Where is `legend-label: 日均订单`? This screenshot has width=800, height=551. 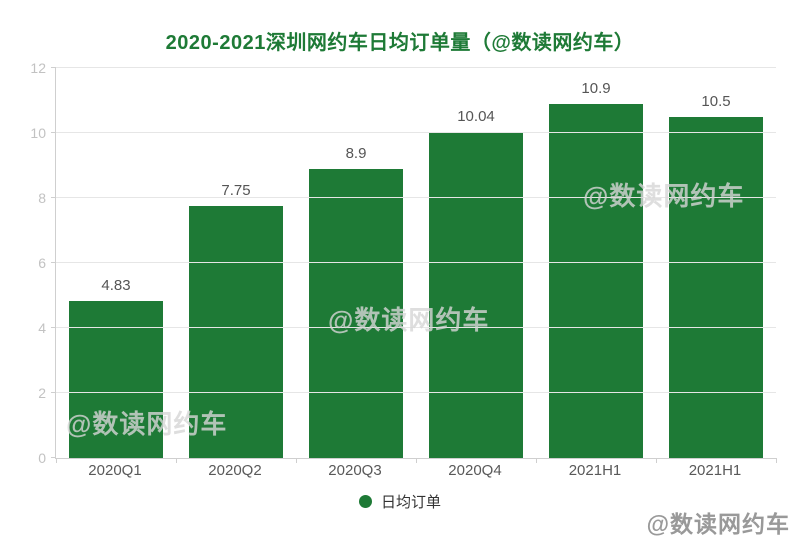
legend-label: 日均订单 is located at coordinates (410, 502).